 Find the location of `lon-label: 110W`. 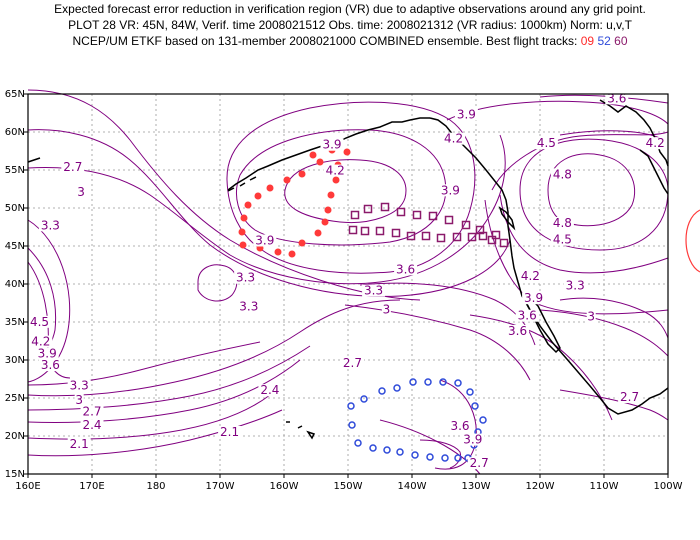

lon-label: 110W is located at coordinates (604, 486).